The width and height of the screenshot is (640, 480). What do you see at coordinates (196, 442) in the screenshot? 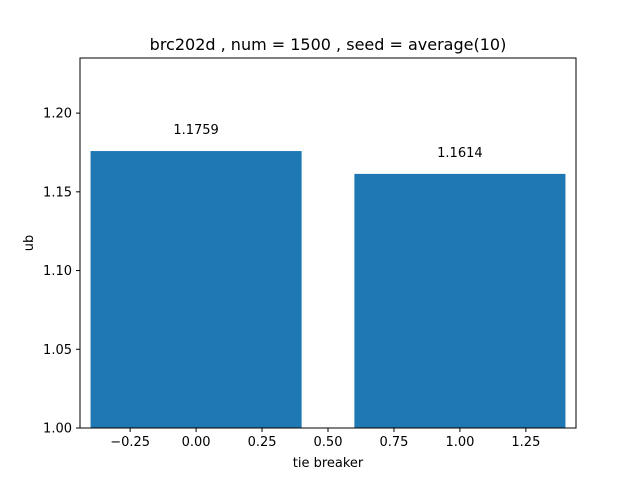
I see `x-tick-label: 0.00` at bounding box center [196, 442].